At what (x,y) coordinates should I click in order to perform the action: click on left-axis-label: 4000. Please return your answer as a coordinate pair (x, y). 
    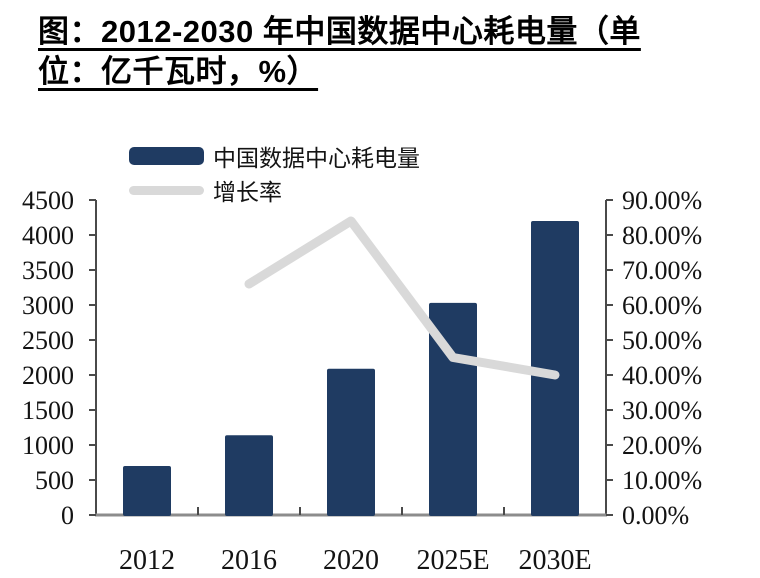
    Looking at the image, I should click on (48, 235).